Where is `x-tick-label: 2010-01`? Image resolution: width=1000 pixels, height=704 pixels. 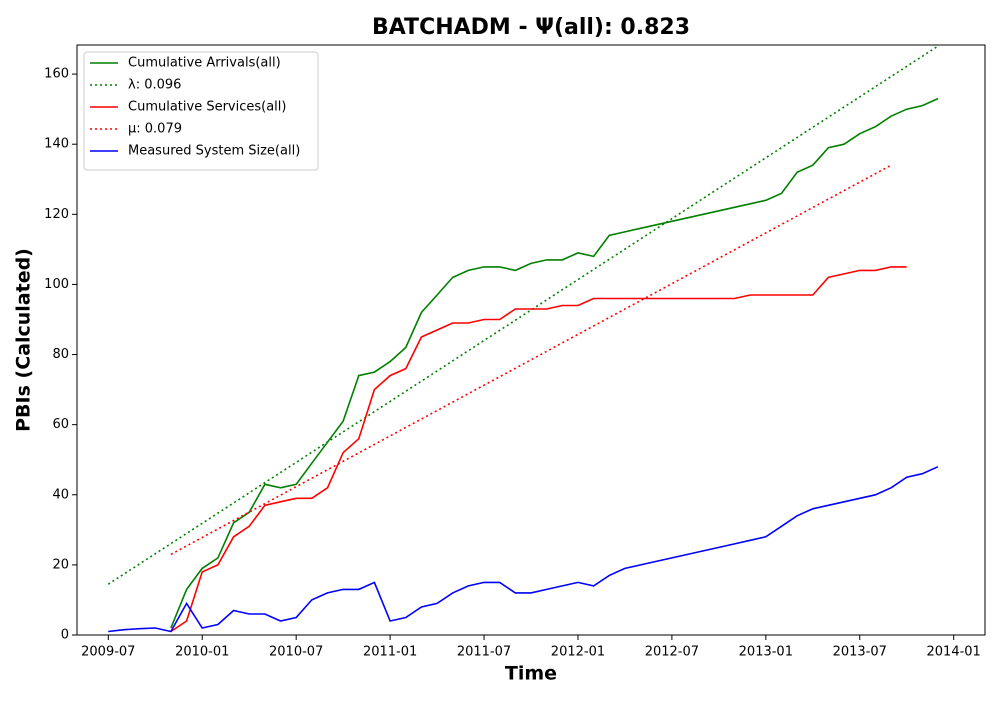 x-tick-label: 2010-01 is located at coordinates (202, 652).